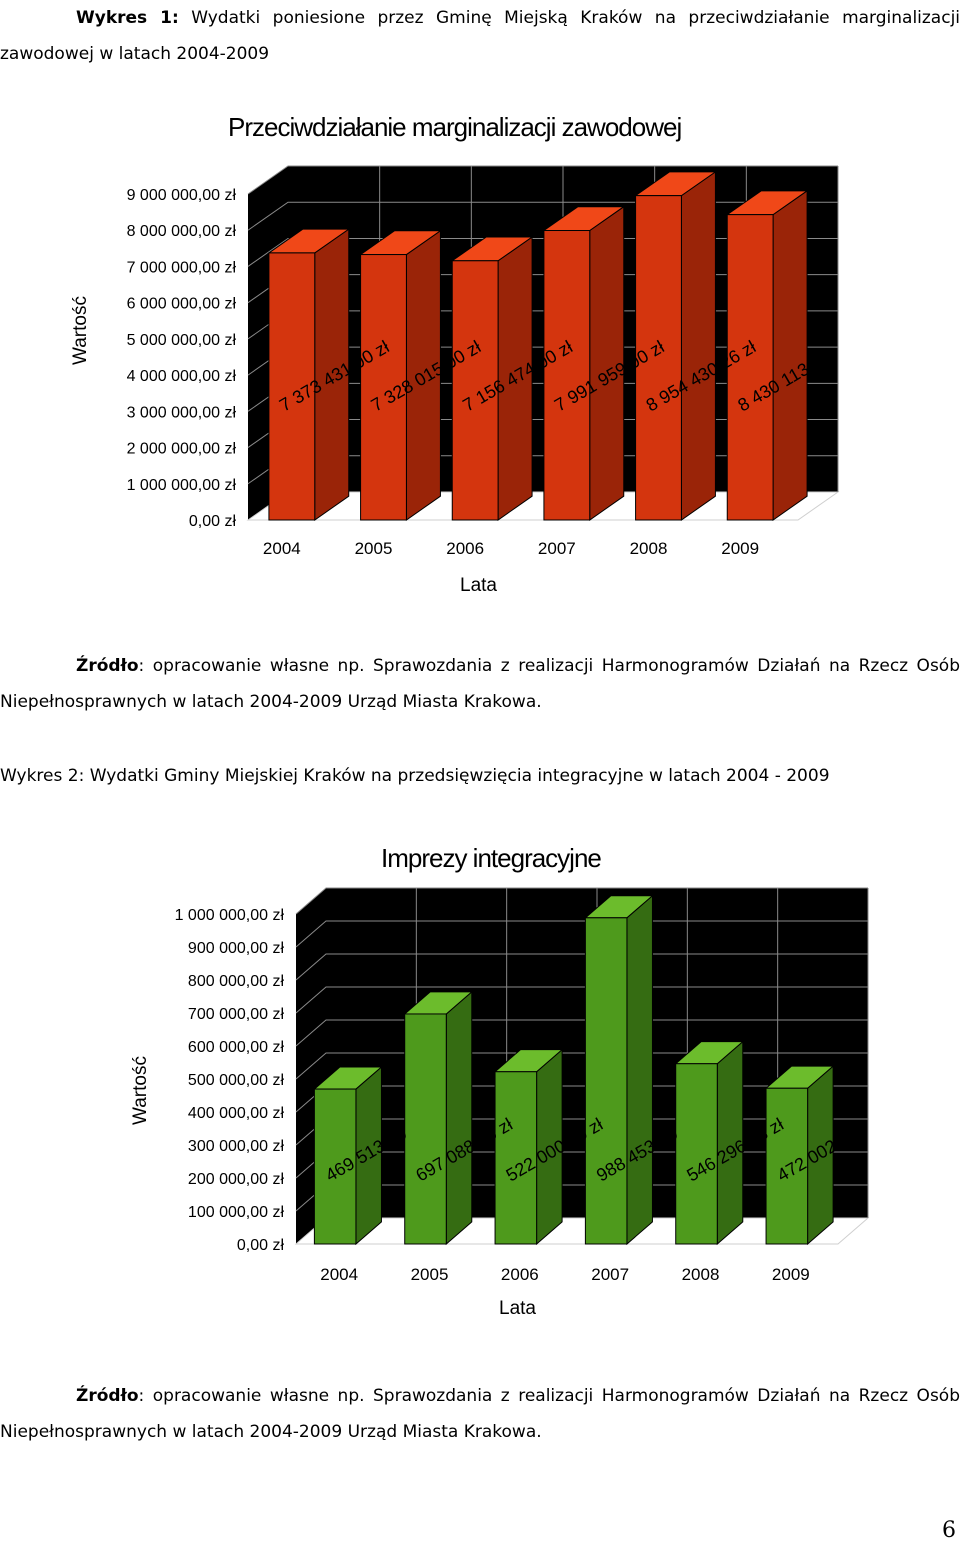 The image size is (960, 1550). I want to click on chart1-caption-label: Wykres 1:, so click(127, 18).